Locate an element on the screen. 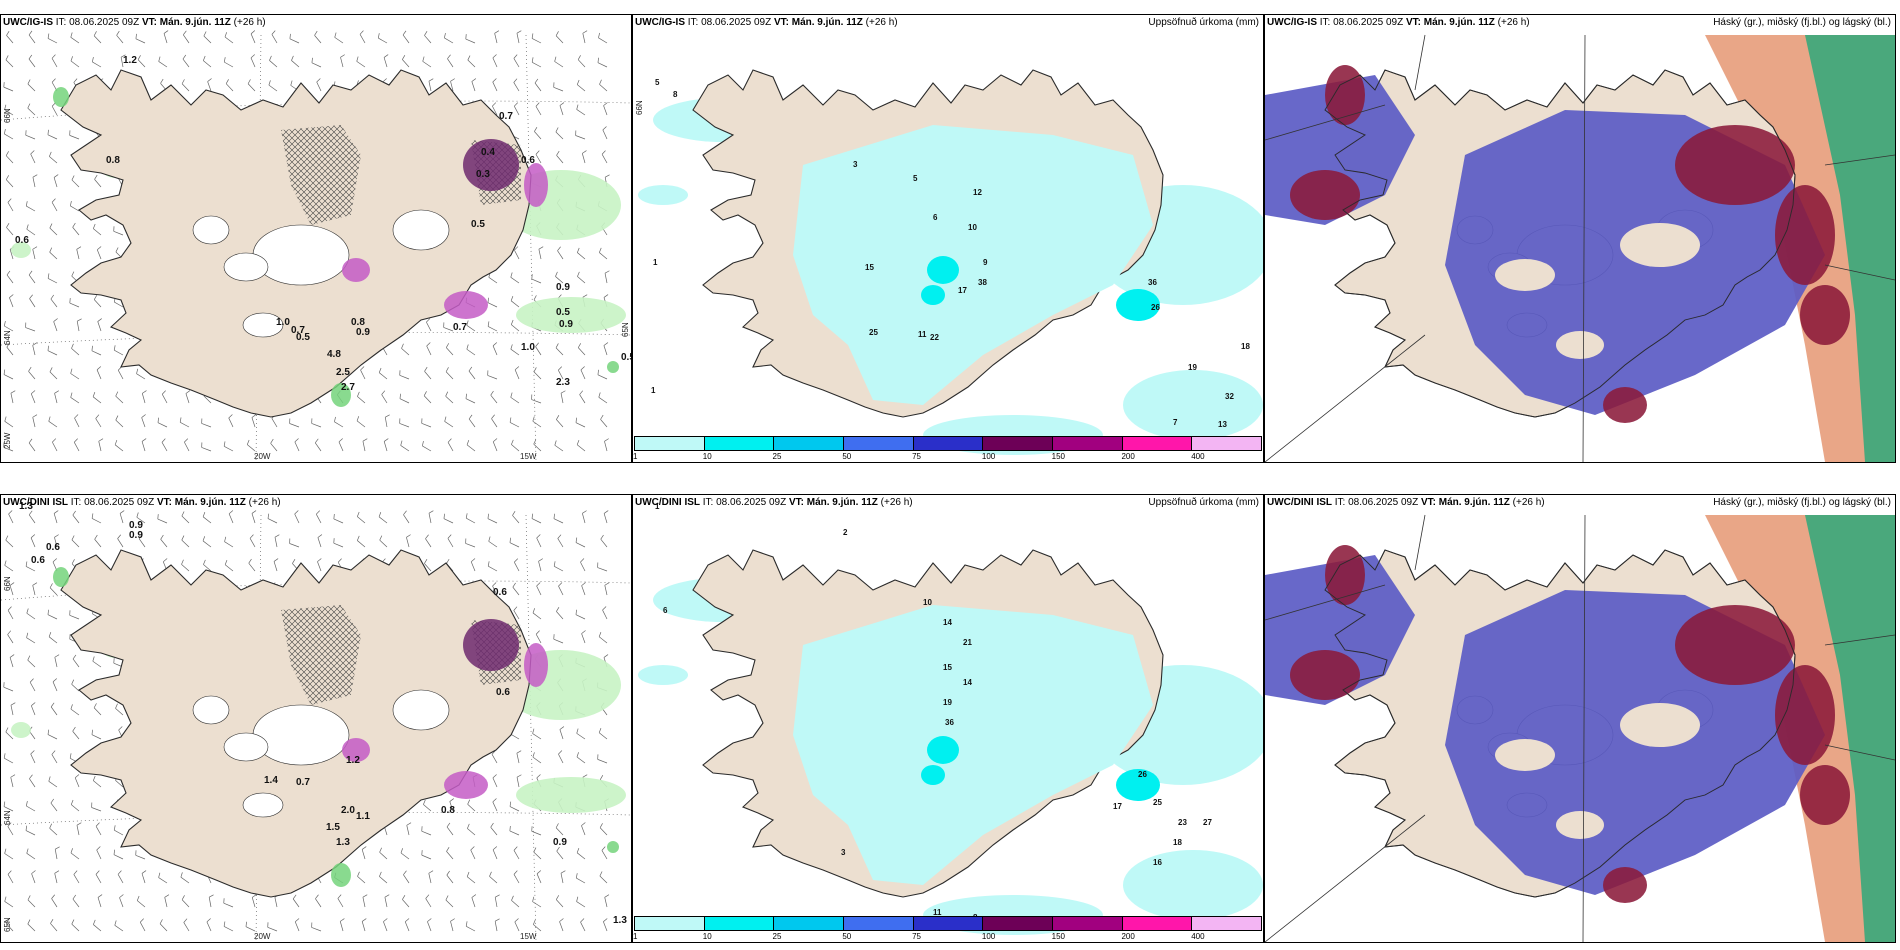 Image resolution: width=1900 pixels, height=950 pixels. lead-time: (+26 h) is located at coordinates (1528, 502).